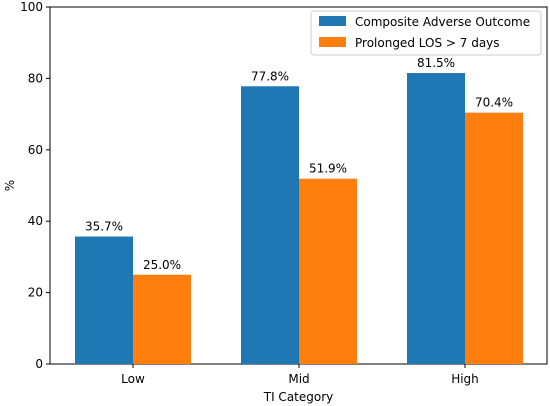 The width and height of the screenshot is (550, 406). I want to click on y-tick-label: 80, so click(35, 78).